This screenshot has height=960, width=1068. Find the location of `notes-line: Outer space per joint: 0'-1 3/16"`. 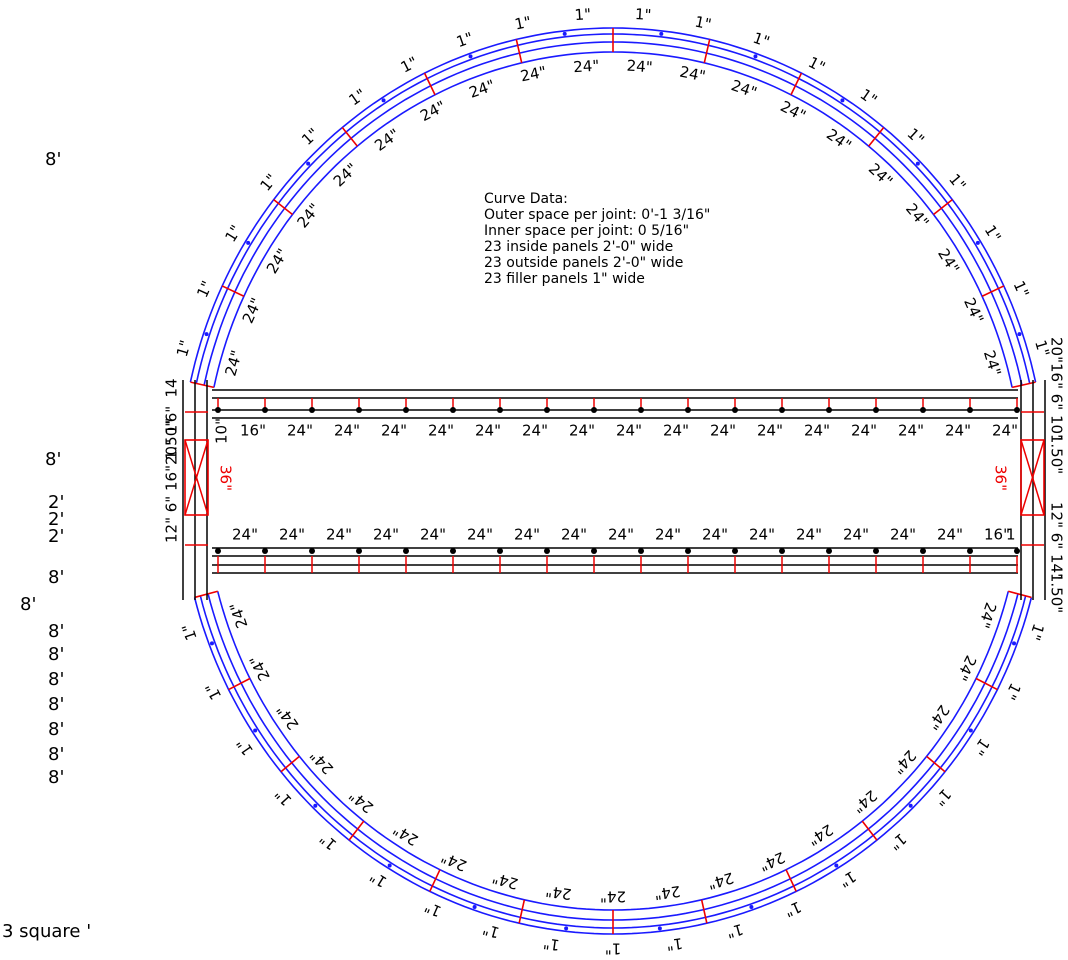

notes-line: Outer space per joint: 0'-1 3/16" is located at coordinates (597, 215).